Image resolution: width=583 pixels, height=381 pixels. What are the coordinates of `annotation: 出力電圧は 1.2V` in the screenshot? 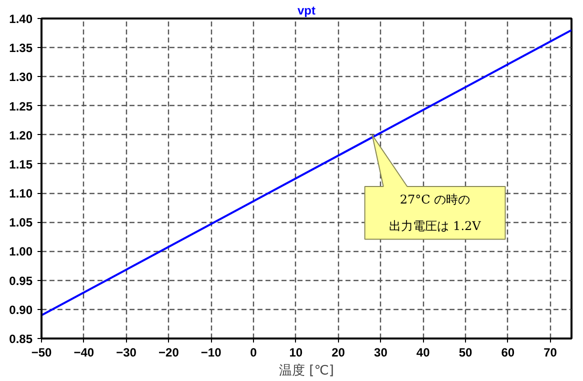 It's located at (435, 226).